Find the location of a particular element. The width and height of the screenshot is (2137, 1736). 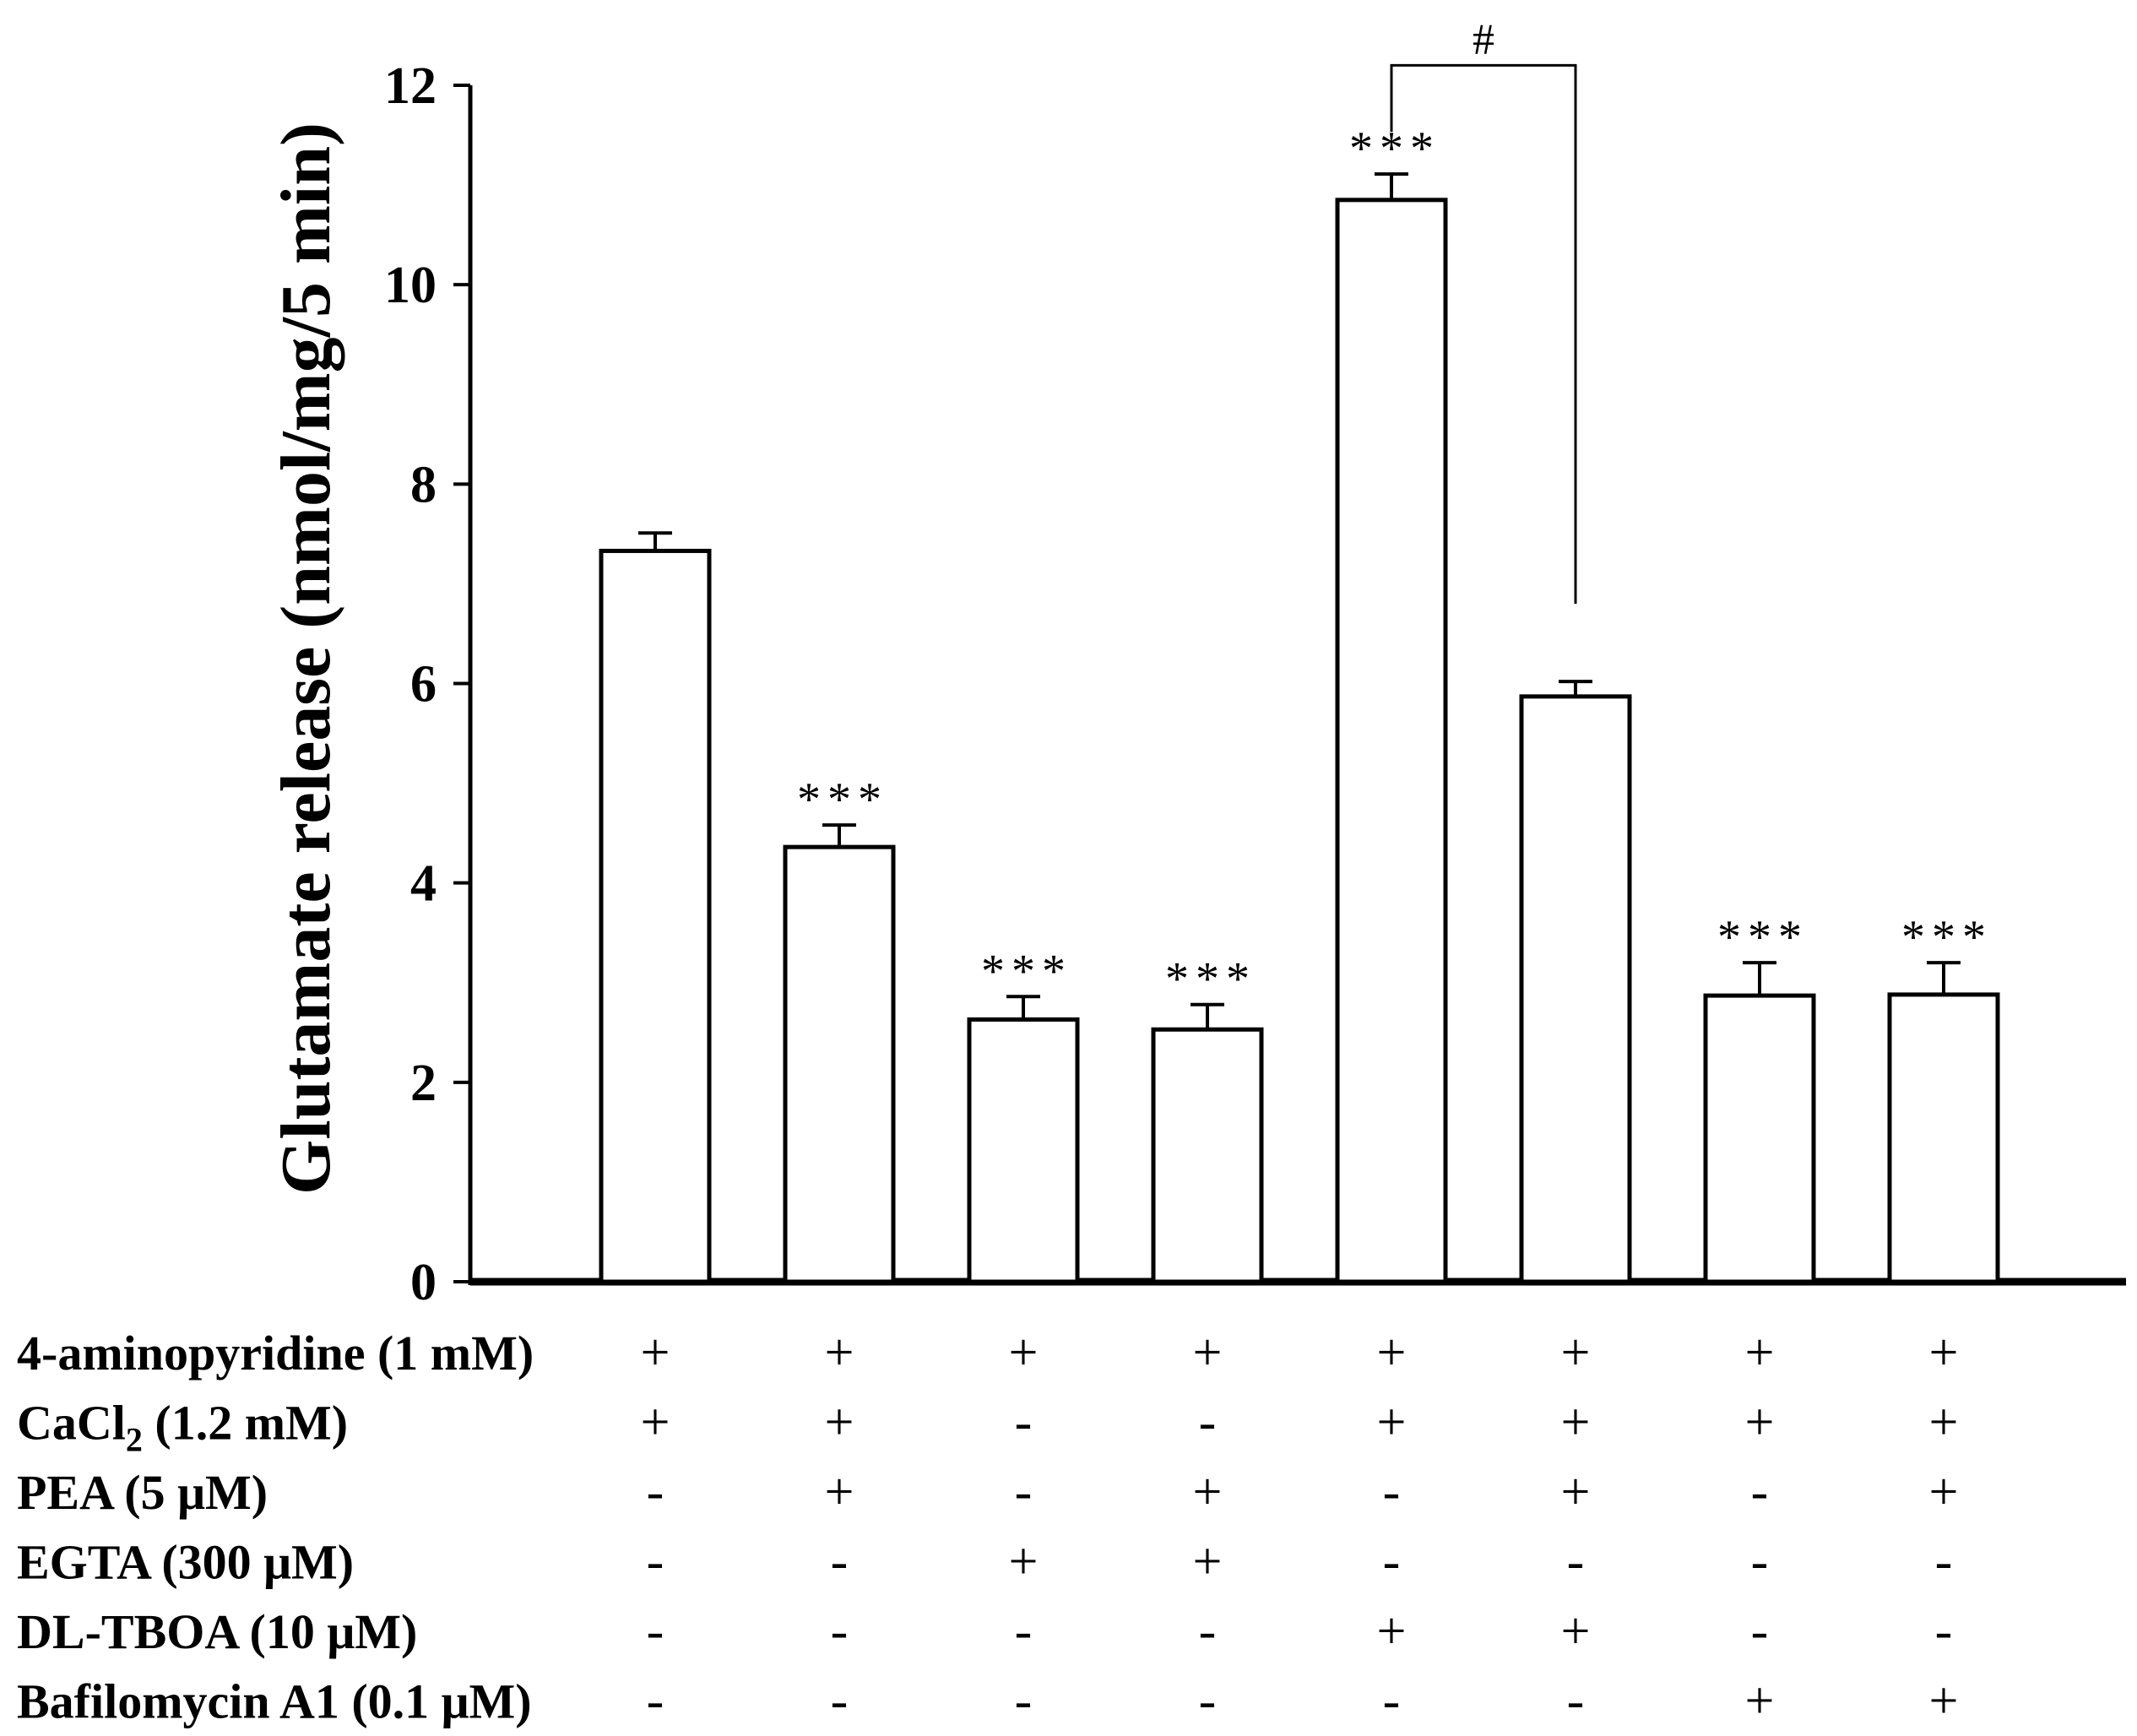

y-tick-label: 6 is located at coordinates (423, 684).